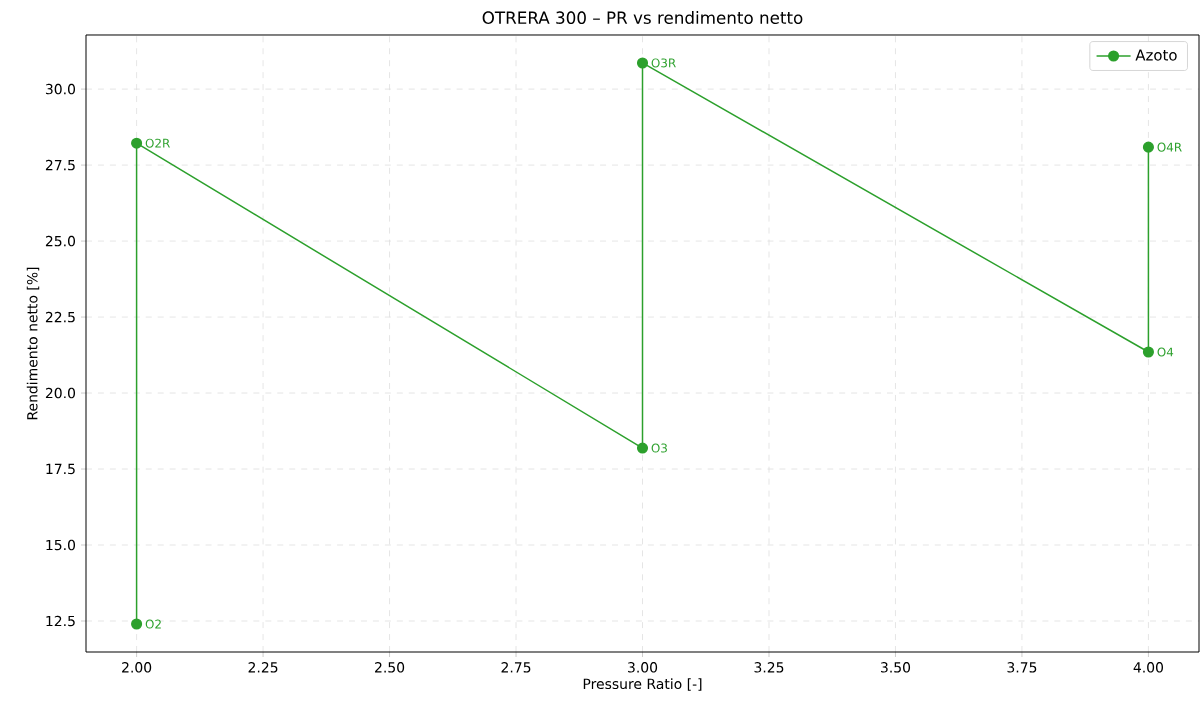 The width and height of the screenshot is (1200, 706). What do you see at coordinates (896, 667) in the screenshot?
I see `x-tick-label: 3.50` at bounding box center [896, 667].